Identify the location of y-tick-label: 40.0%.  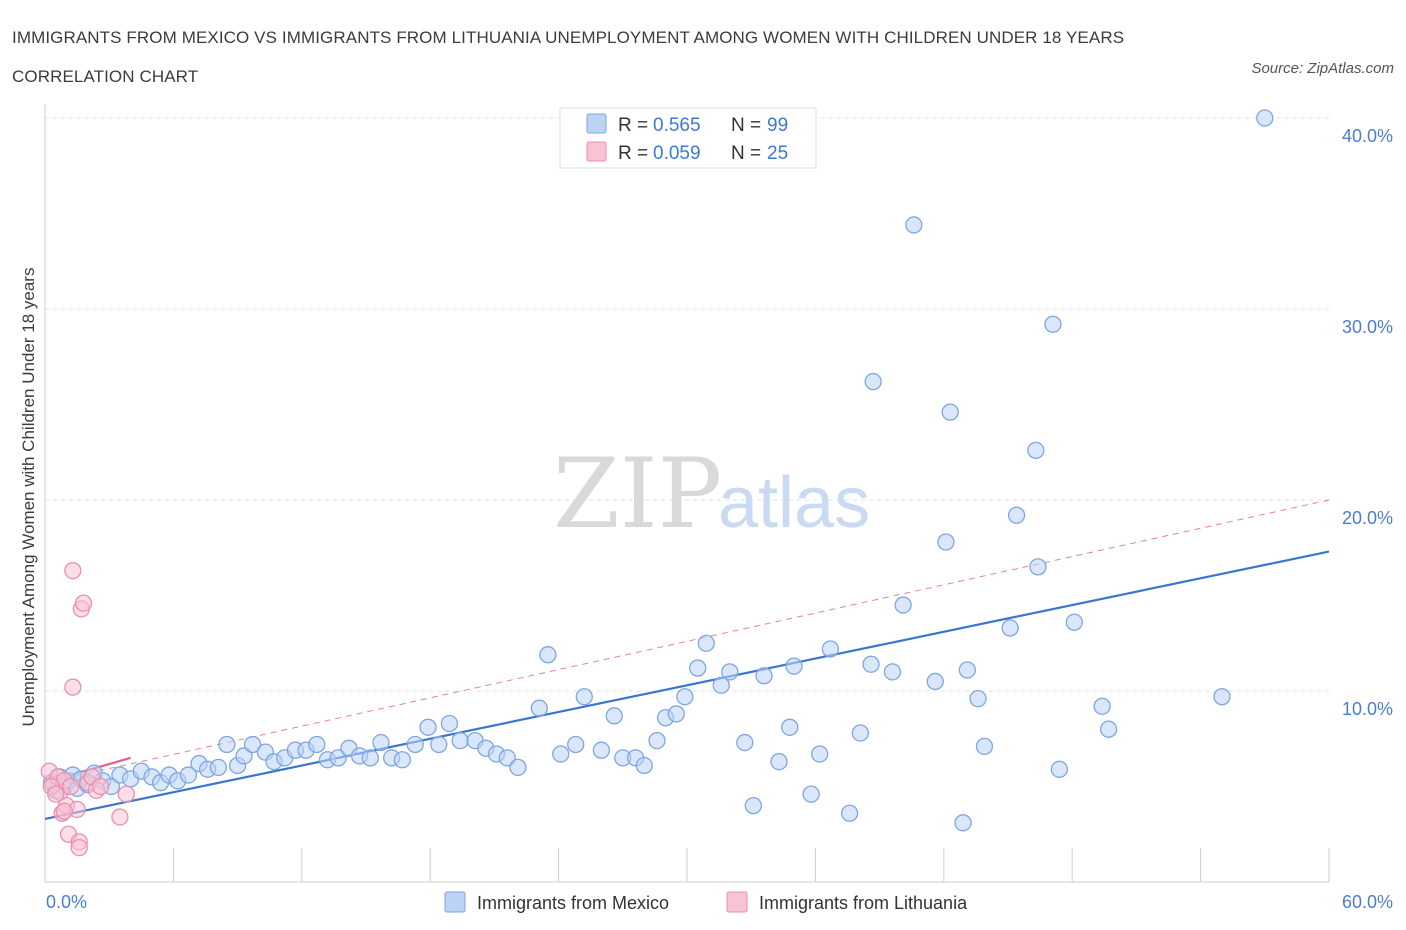
(1367, 136).